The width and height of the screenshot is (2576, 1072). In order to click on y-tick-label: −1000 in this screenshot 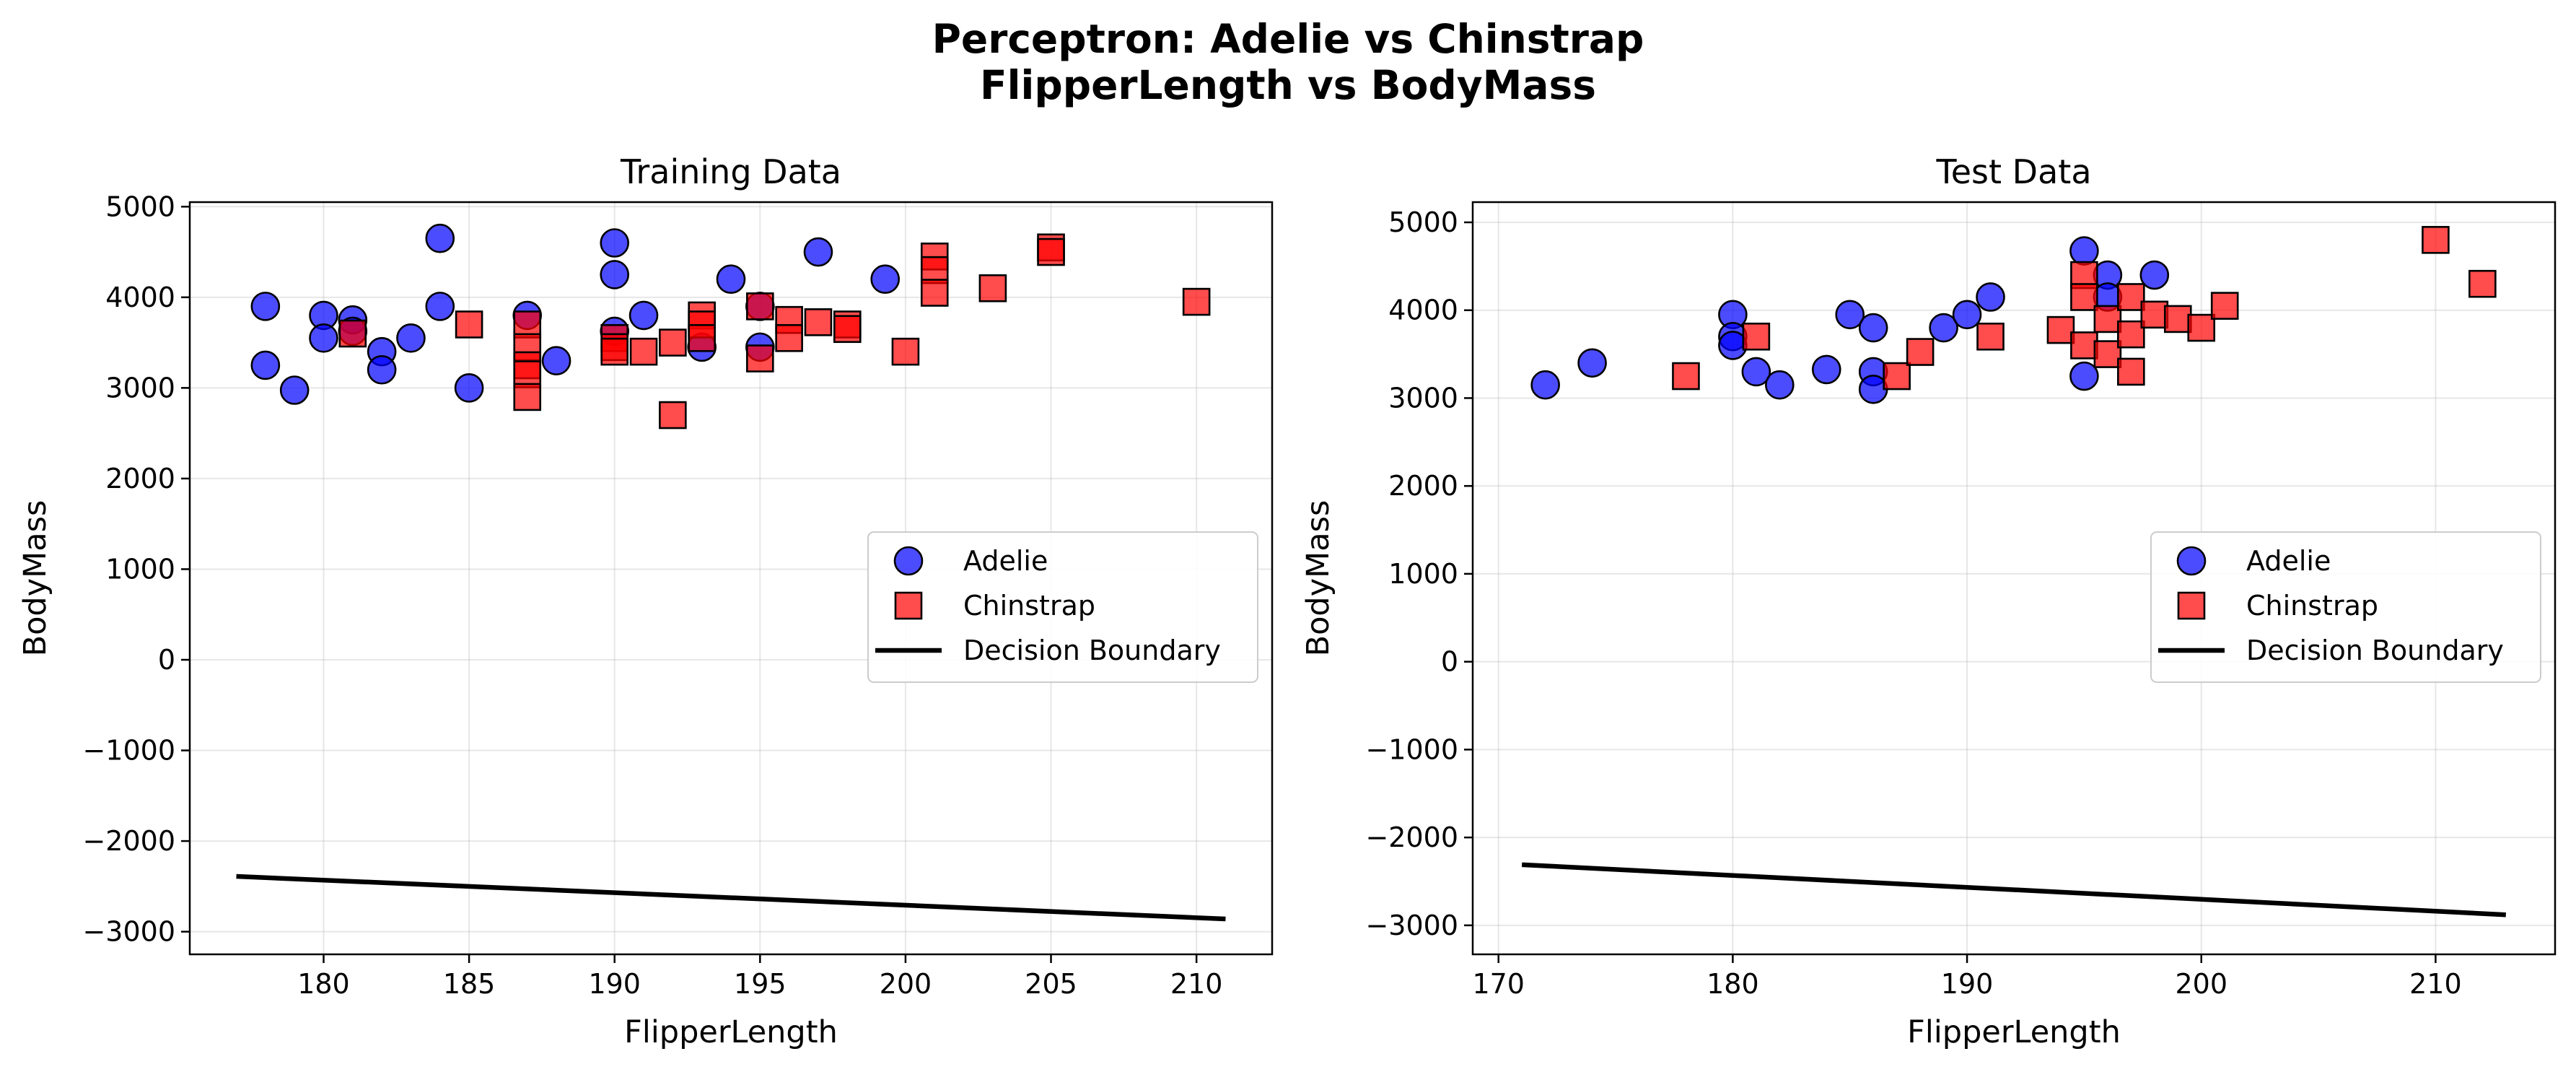, I will do `click(128, 751)`.